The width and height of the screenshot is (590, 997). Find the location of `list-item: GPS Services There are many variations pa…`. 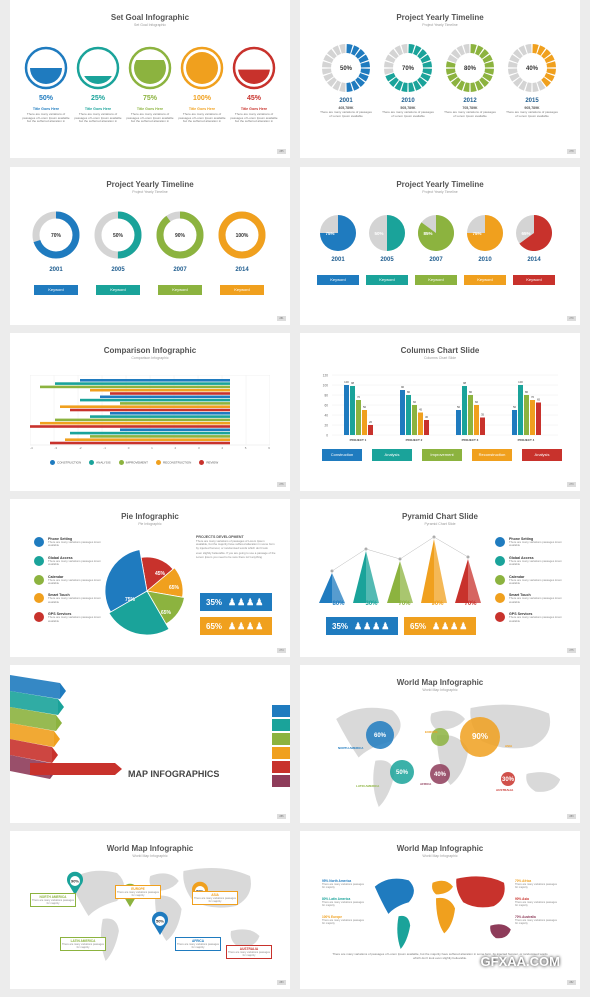

list-item: GPS Services There are many variations pa… is located at coordinates (69, 617).